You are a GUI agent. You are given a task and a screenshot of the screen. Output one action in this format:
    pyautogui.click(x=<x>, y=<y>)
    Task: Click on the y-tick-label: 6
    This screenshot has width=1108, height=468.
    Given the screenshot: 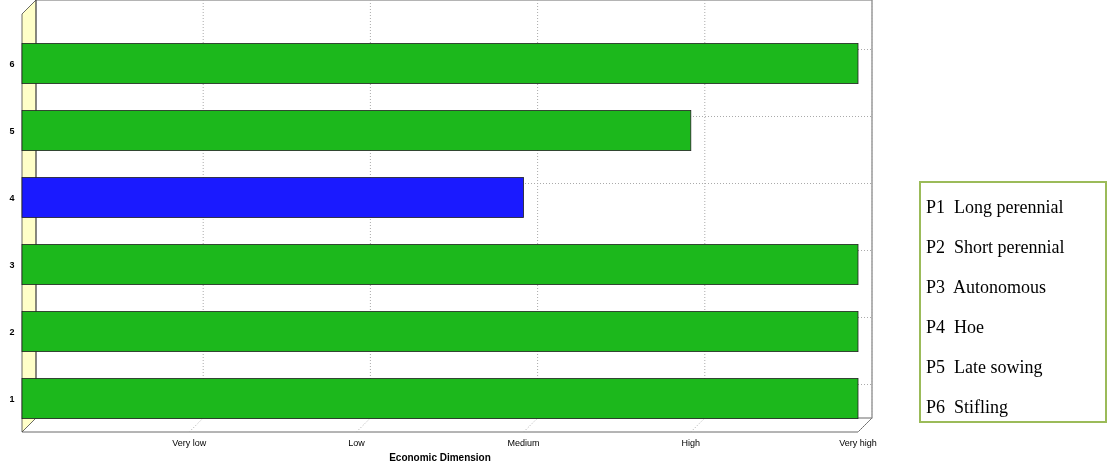 What is the action you would take?
    pyautogui.click(x=12, y=63)
    